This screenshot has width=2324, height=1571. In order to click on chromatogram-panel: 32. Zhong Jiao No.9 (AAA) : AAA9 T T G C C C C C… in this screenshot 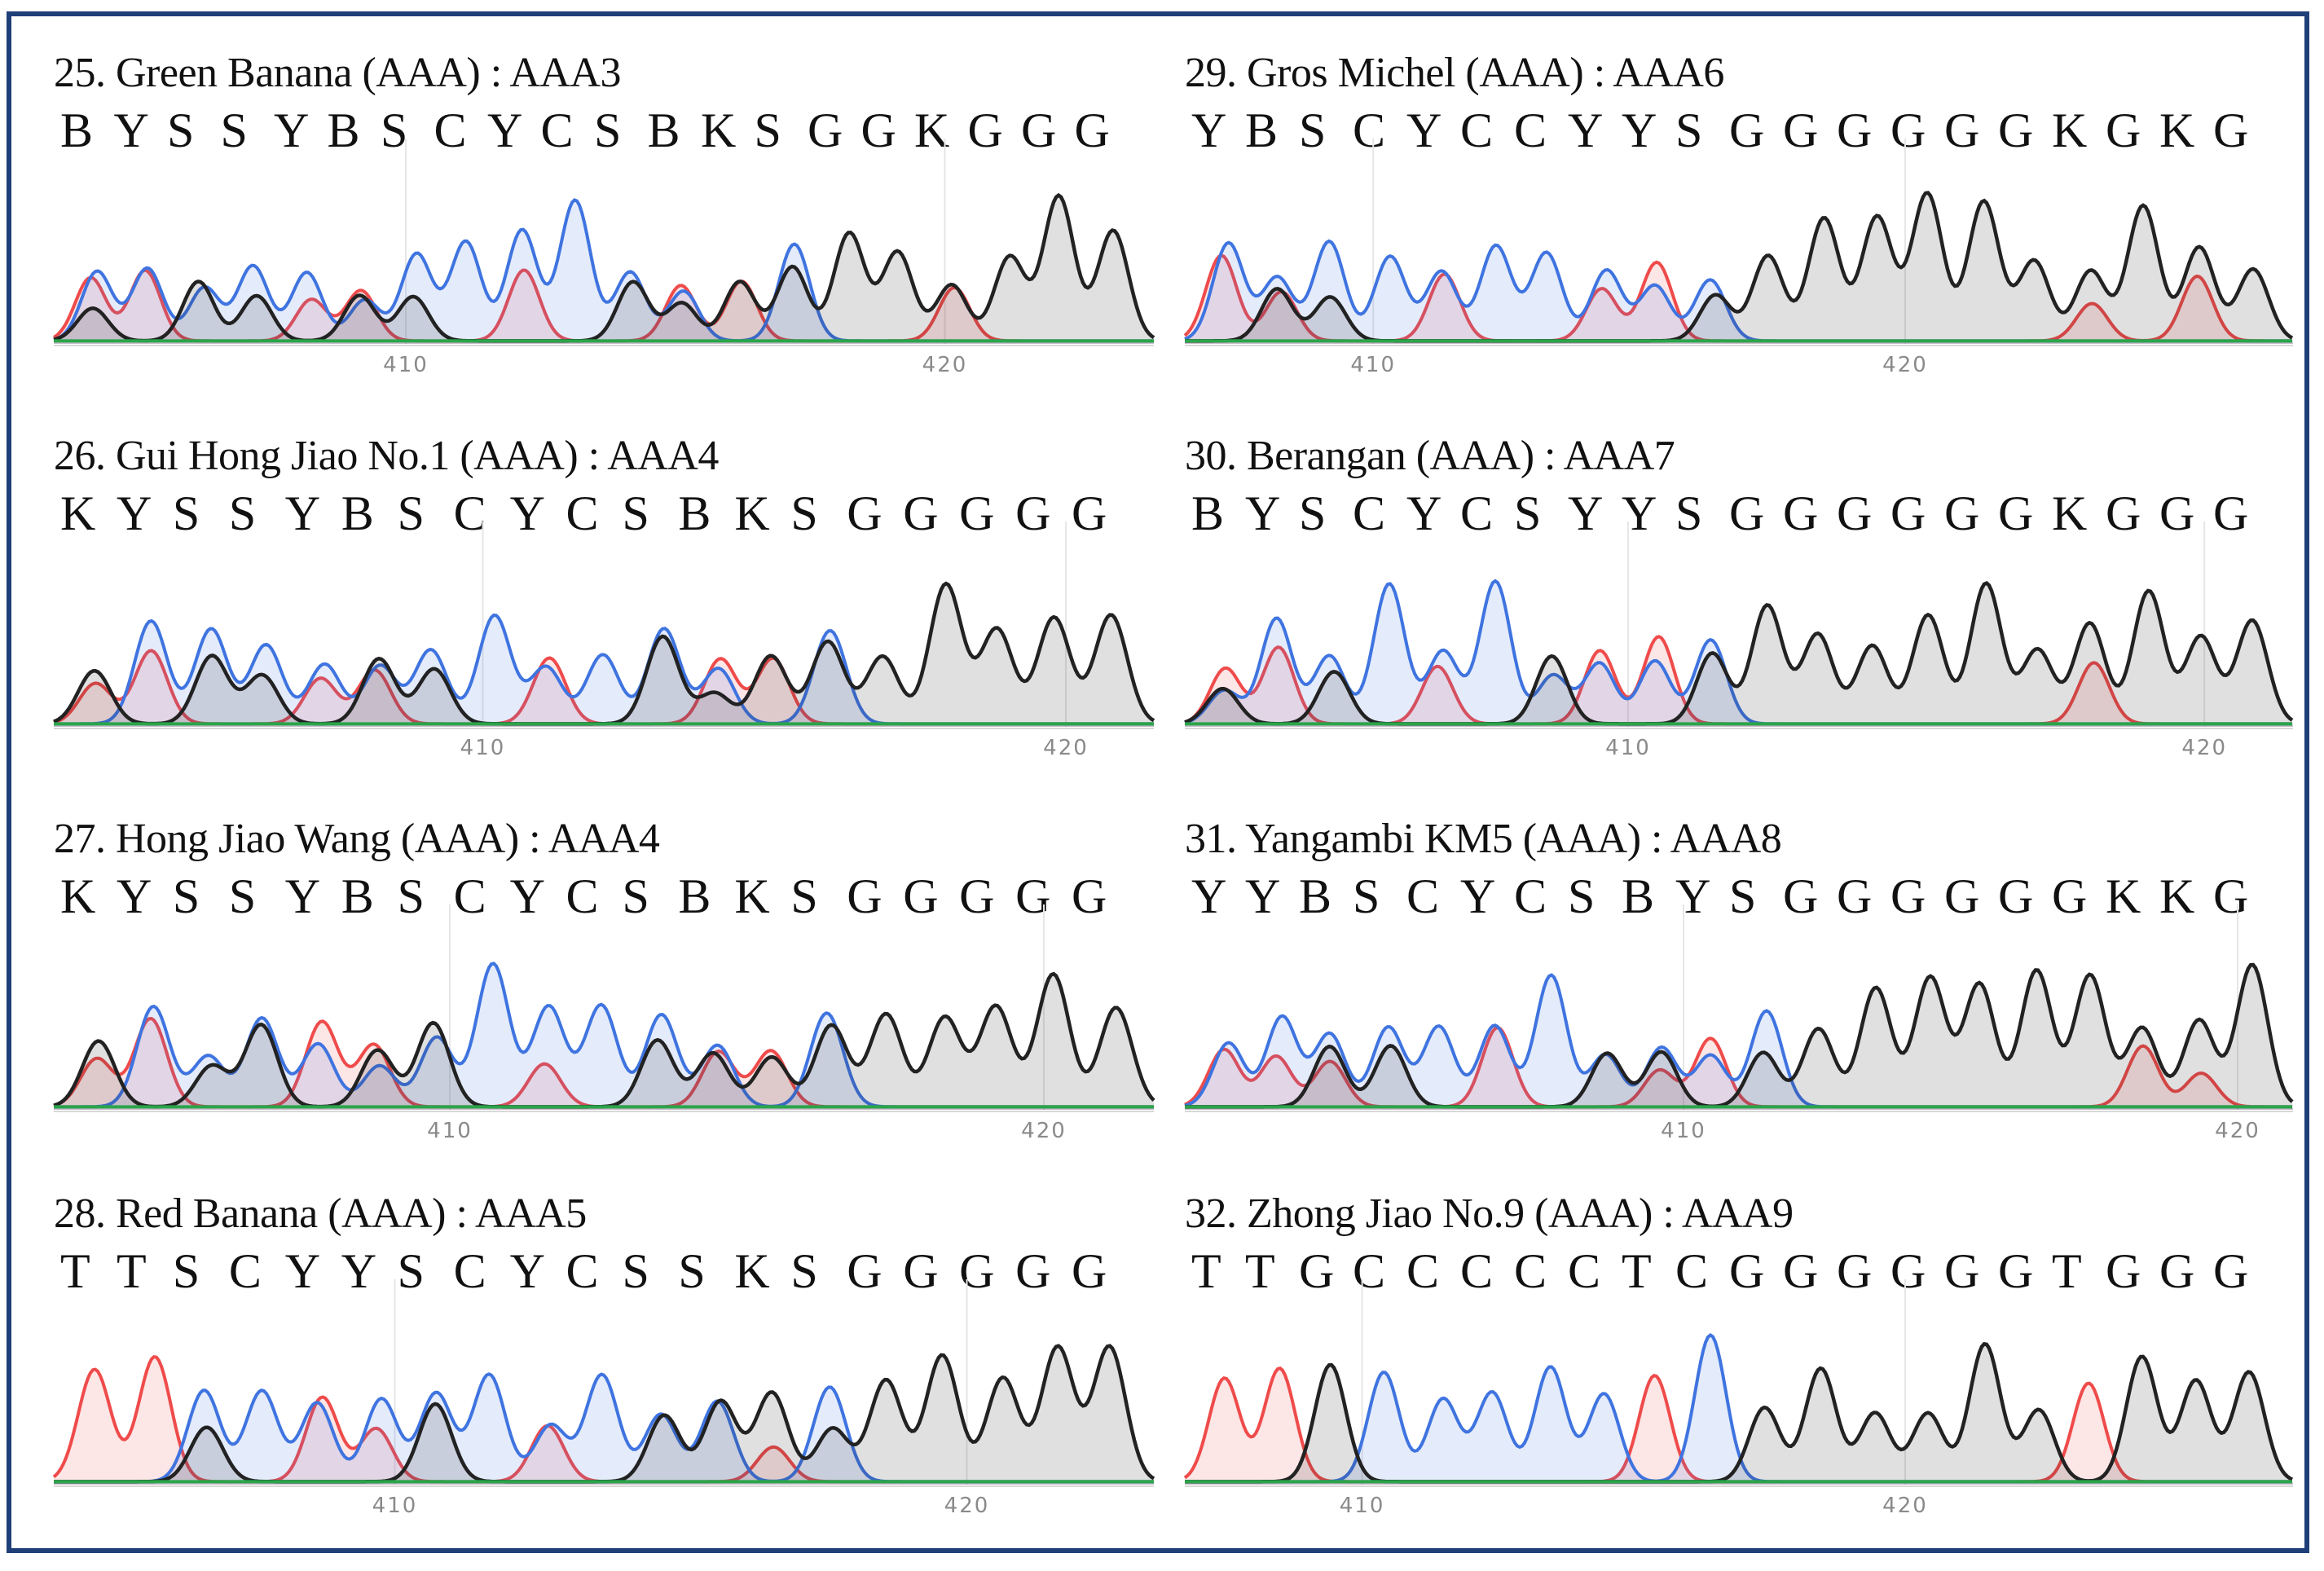, I will do `click(1739, 1373)`.